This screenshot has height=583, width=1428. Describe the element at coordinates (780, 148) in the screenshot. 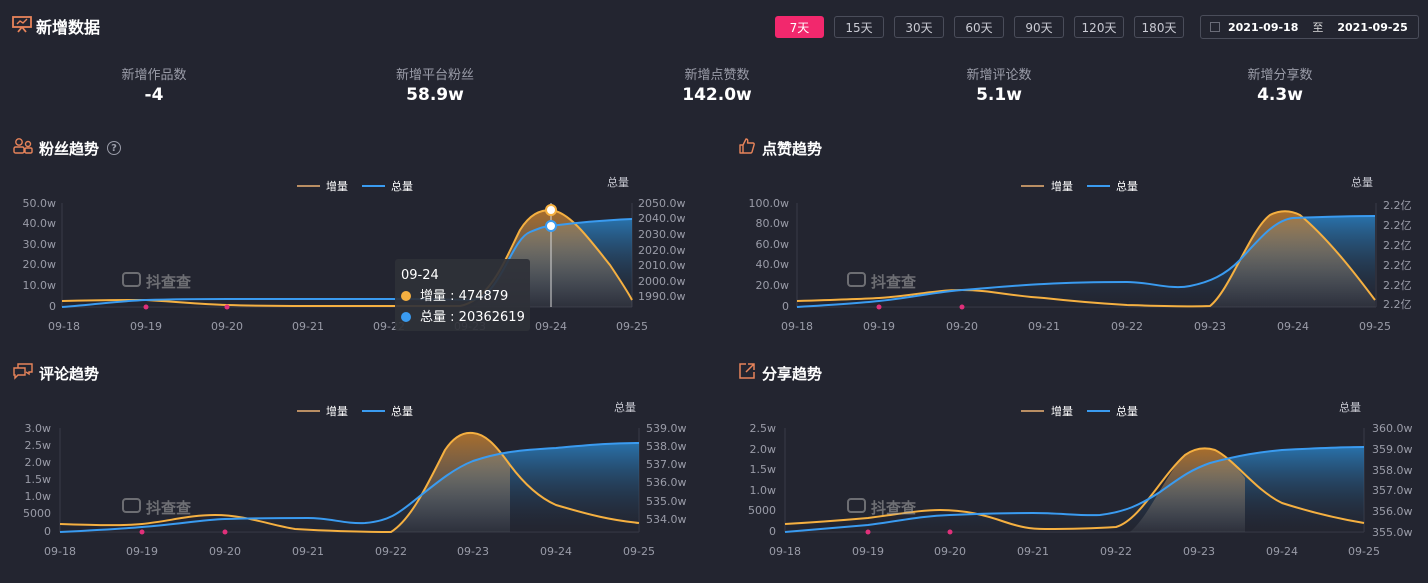

I see `likes-trend-title: 点赞趋势` at that location.